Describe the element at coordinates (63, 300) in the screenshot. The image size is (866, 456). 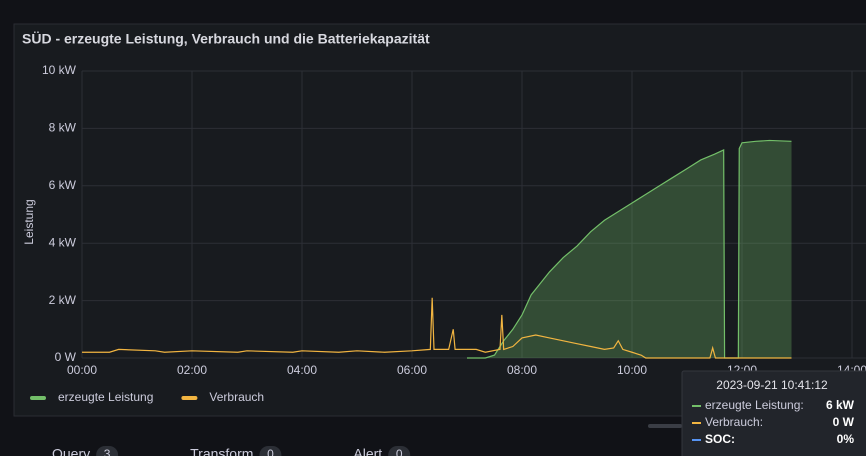
I see `y-tick-label: 2 kW` at that location.